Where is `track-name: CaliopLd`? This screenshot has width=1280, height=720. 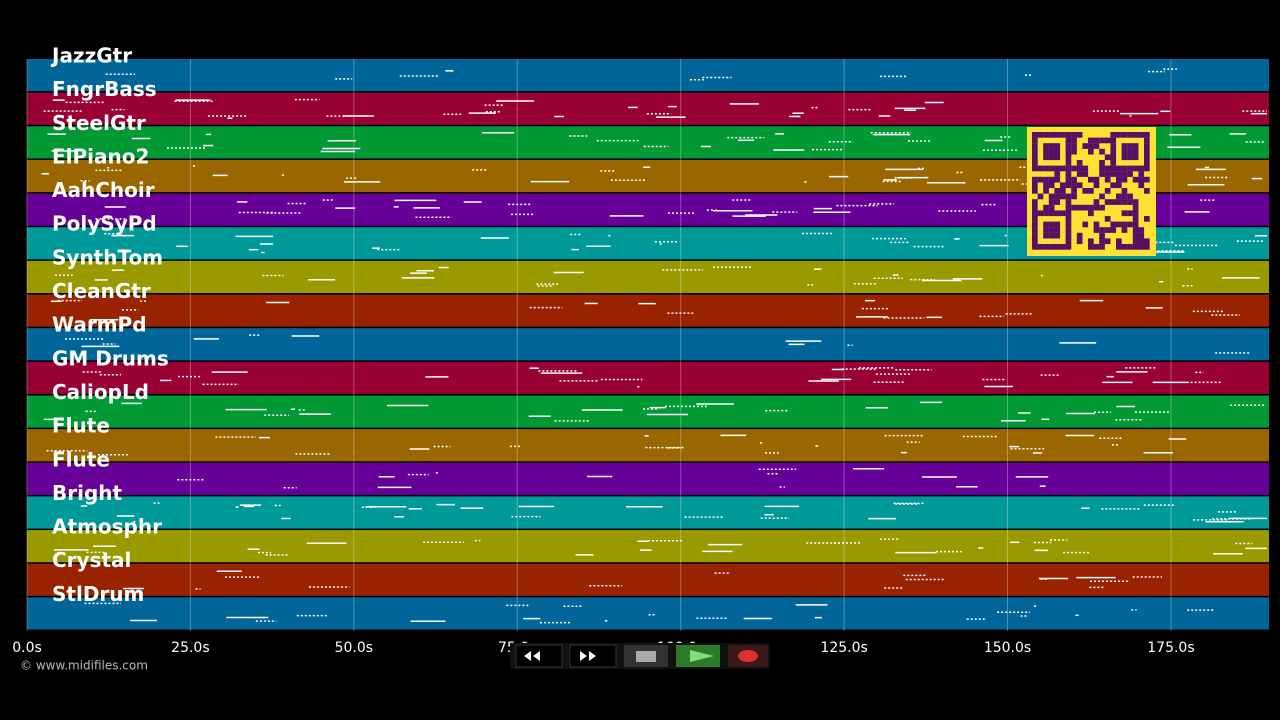 track-name: CaliopLd is located at coordinates (100, 392).